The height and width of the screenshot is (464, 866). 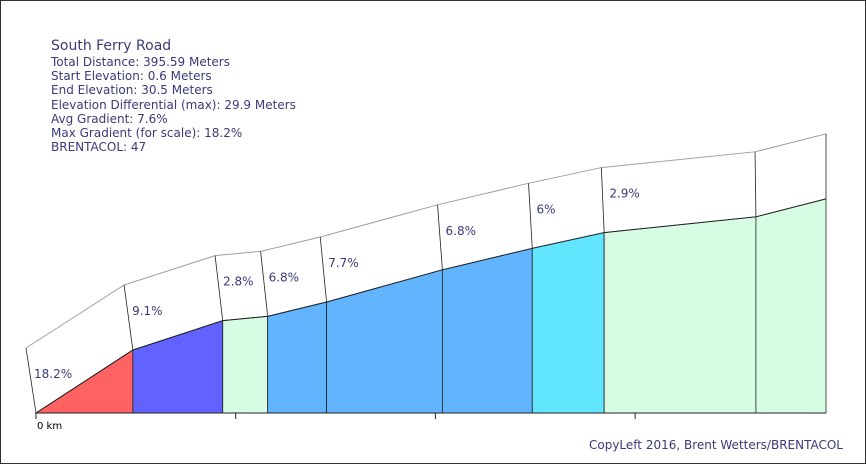 I want to click on chart-title: South Ferry Road, so click(x=111, y=46).